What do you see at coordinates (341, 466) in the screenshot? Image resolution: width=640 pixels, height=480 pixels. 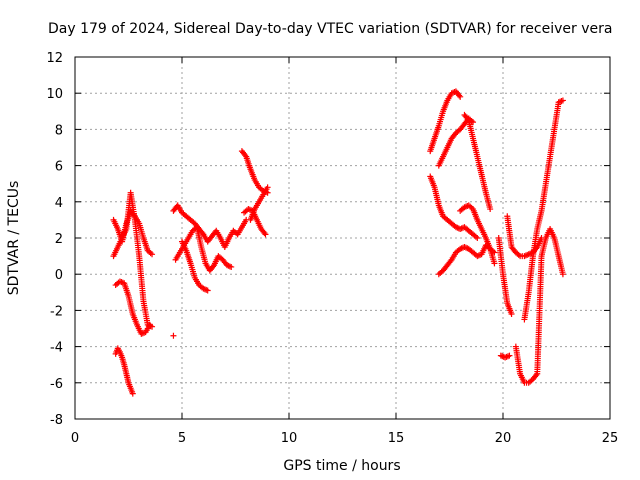 I see `x-axis-label: GPS time / hours` at bounding box center [341, 466].